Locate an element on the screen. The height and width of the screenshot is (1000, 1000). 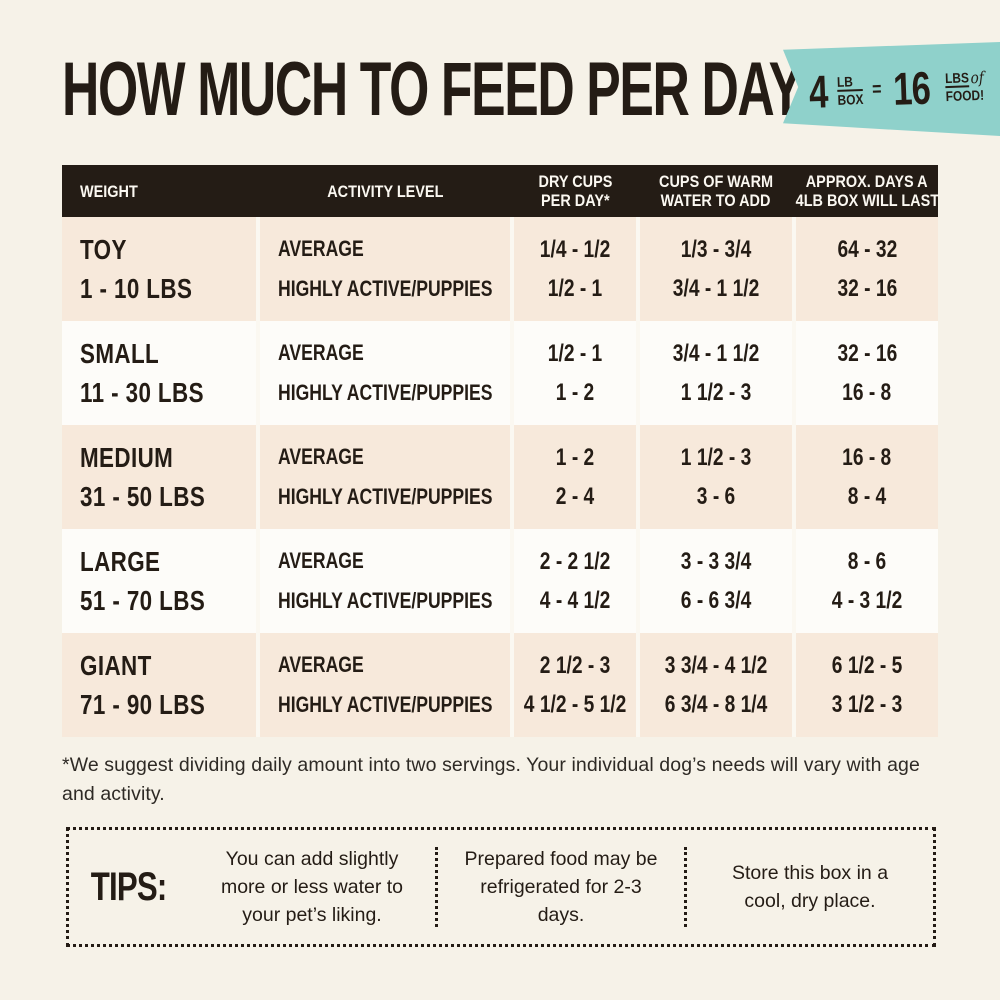
water-cell: 3 3/4 - 4 1/2 6 3/4 - 8 1/4 is located at coordinates (716, 685).